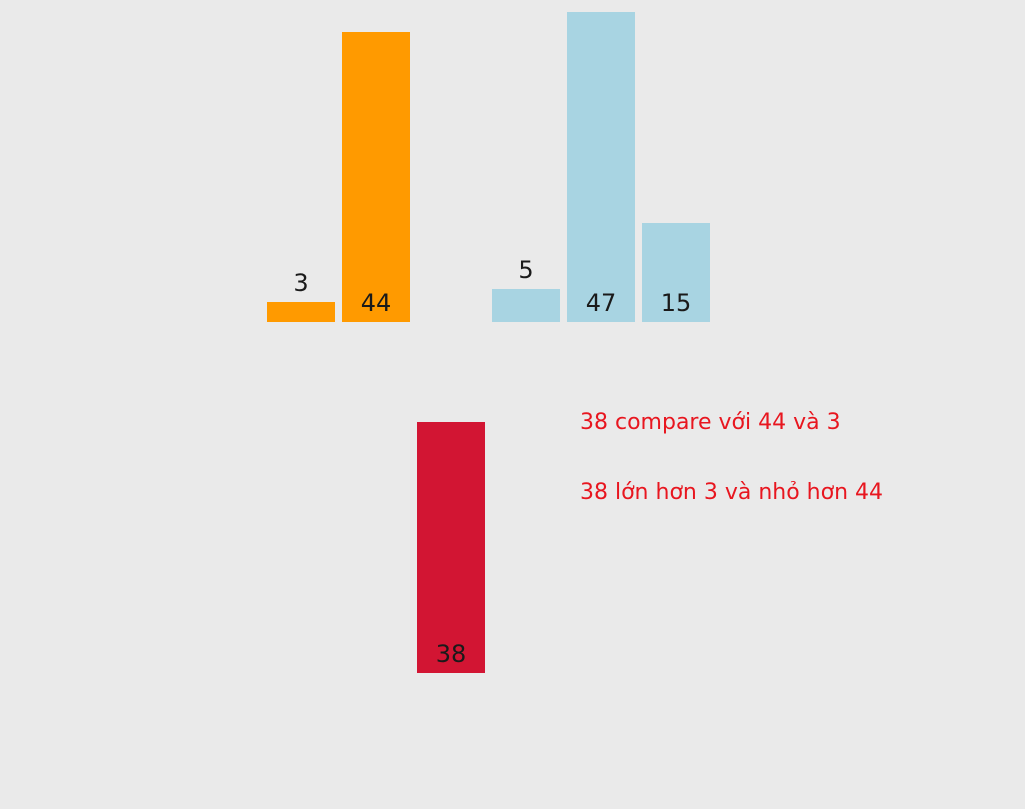 The height and width of the screenshot is (809, 1025). I want to click on bar-label-5: 5, so click(526, 270).